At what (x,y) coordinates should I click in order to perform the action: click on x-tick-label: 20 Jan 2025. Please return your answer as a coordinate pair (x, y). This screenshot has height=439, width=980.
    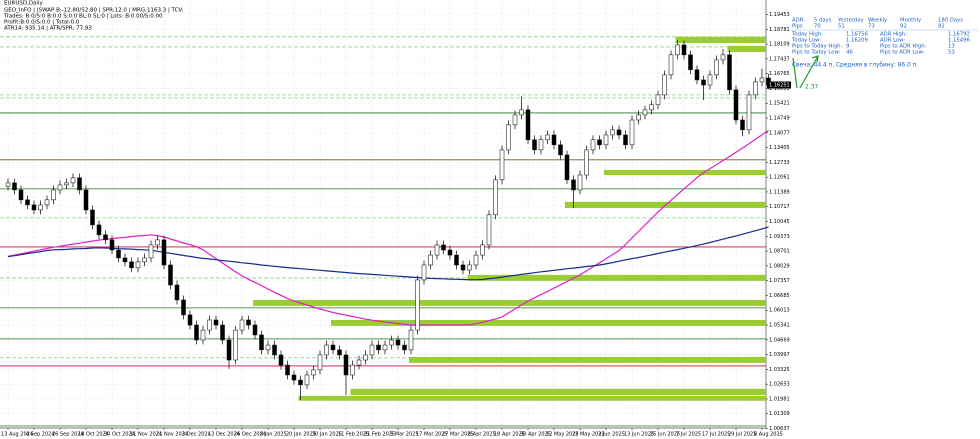
    Looking at the image, I should click on (301, 435).